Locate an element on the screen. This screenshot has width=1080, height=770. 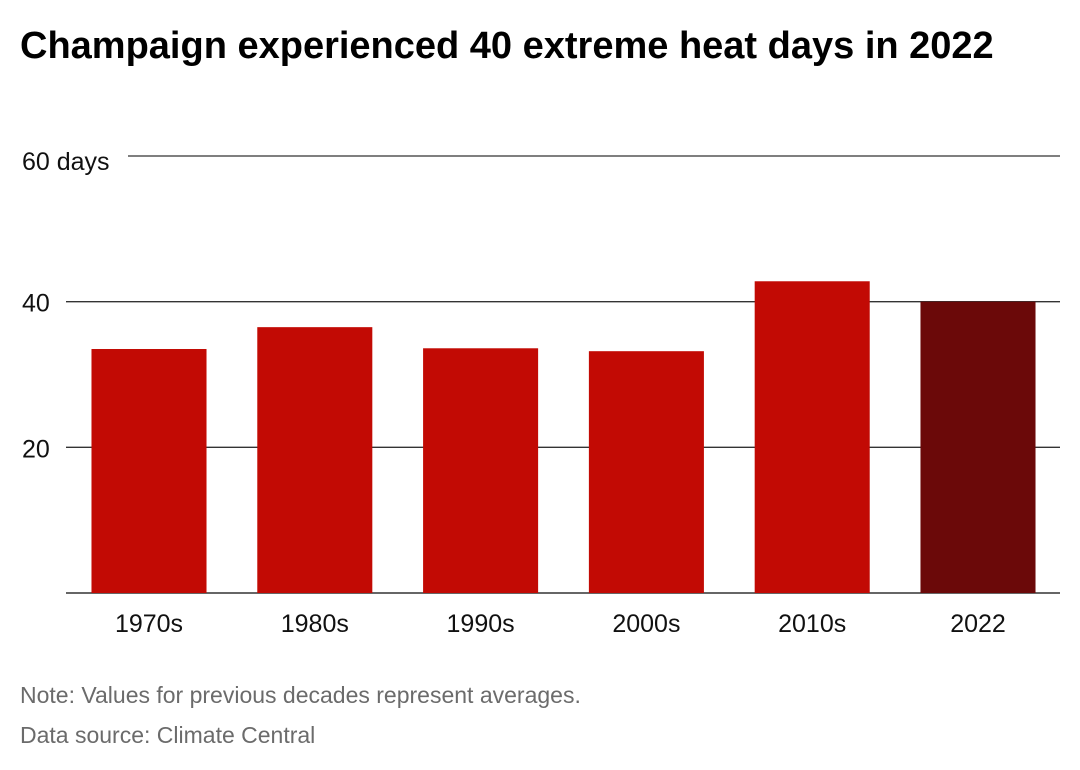
data-source: Data source: Climate Central is located at coordinates (168, 735).